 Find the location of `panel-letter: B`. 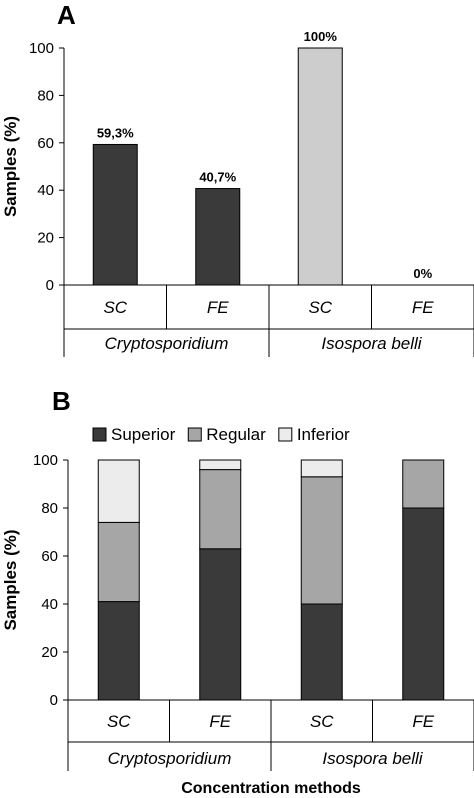

panel-letter: B is located at coordinates (61, 401).